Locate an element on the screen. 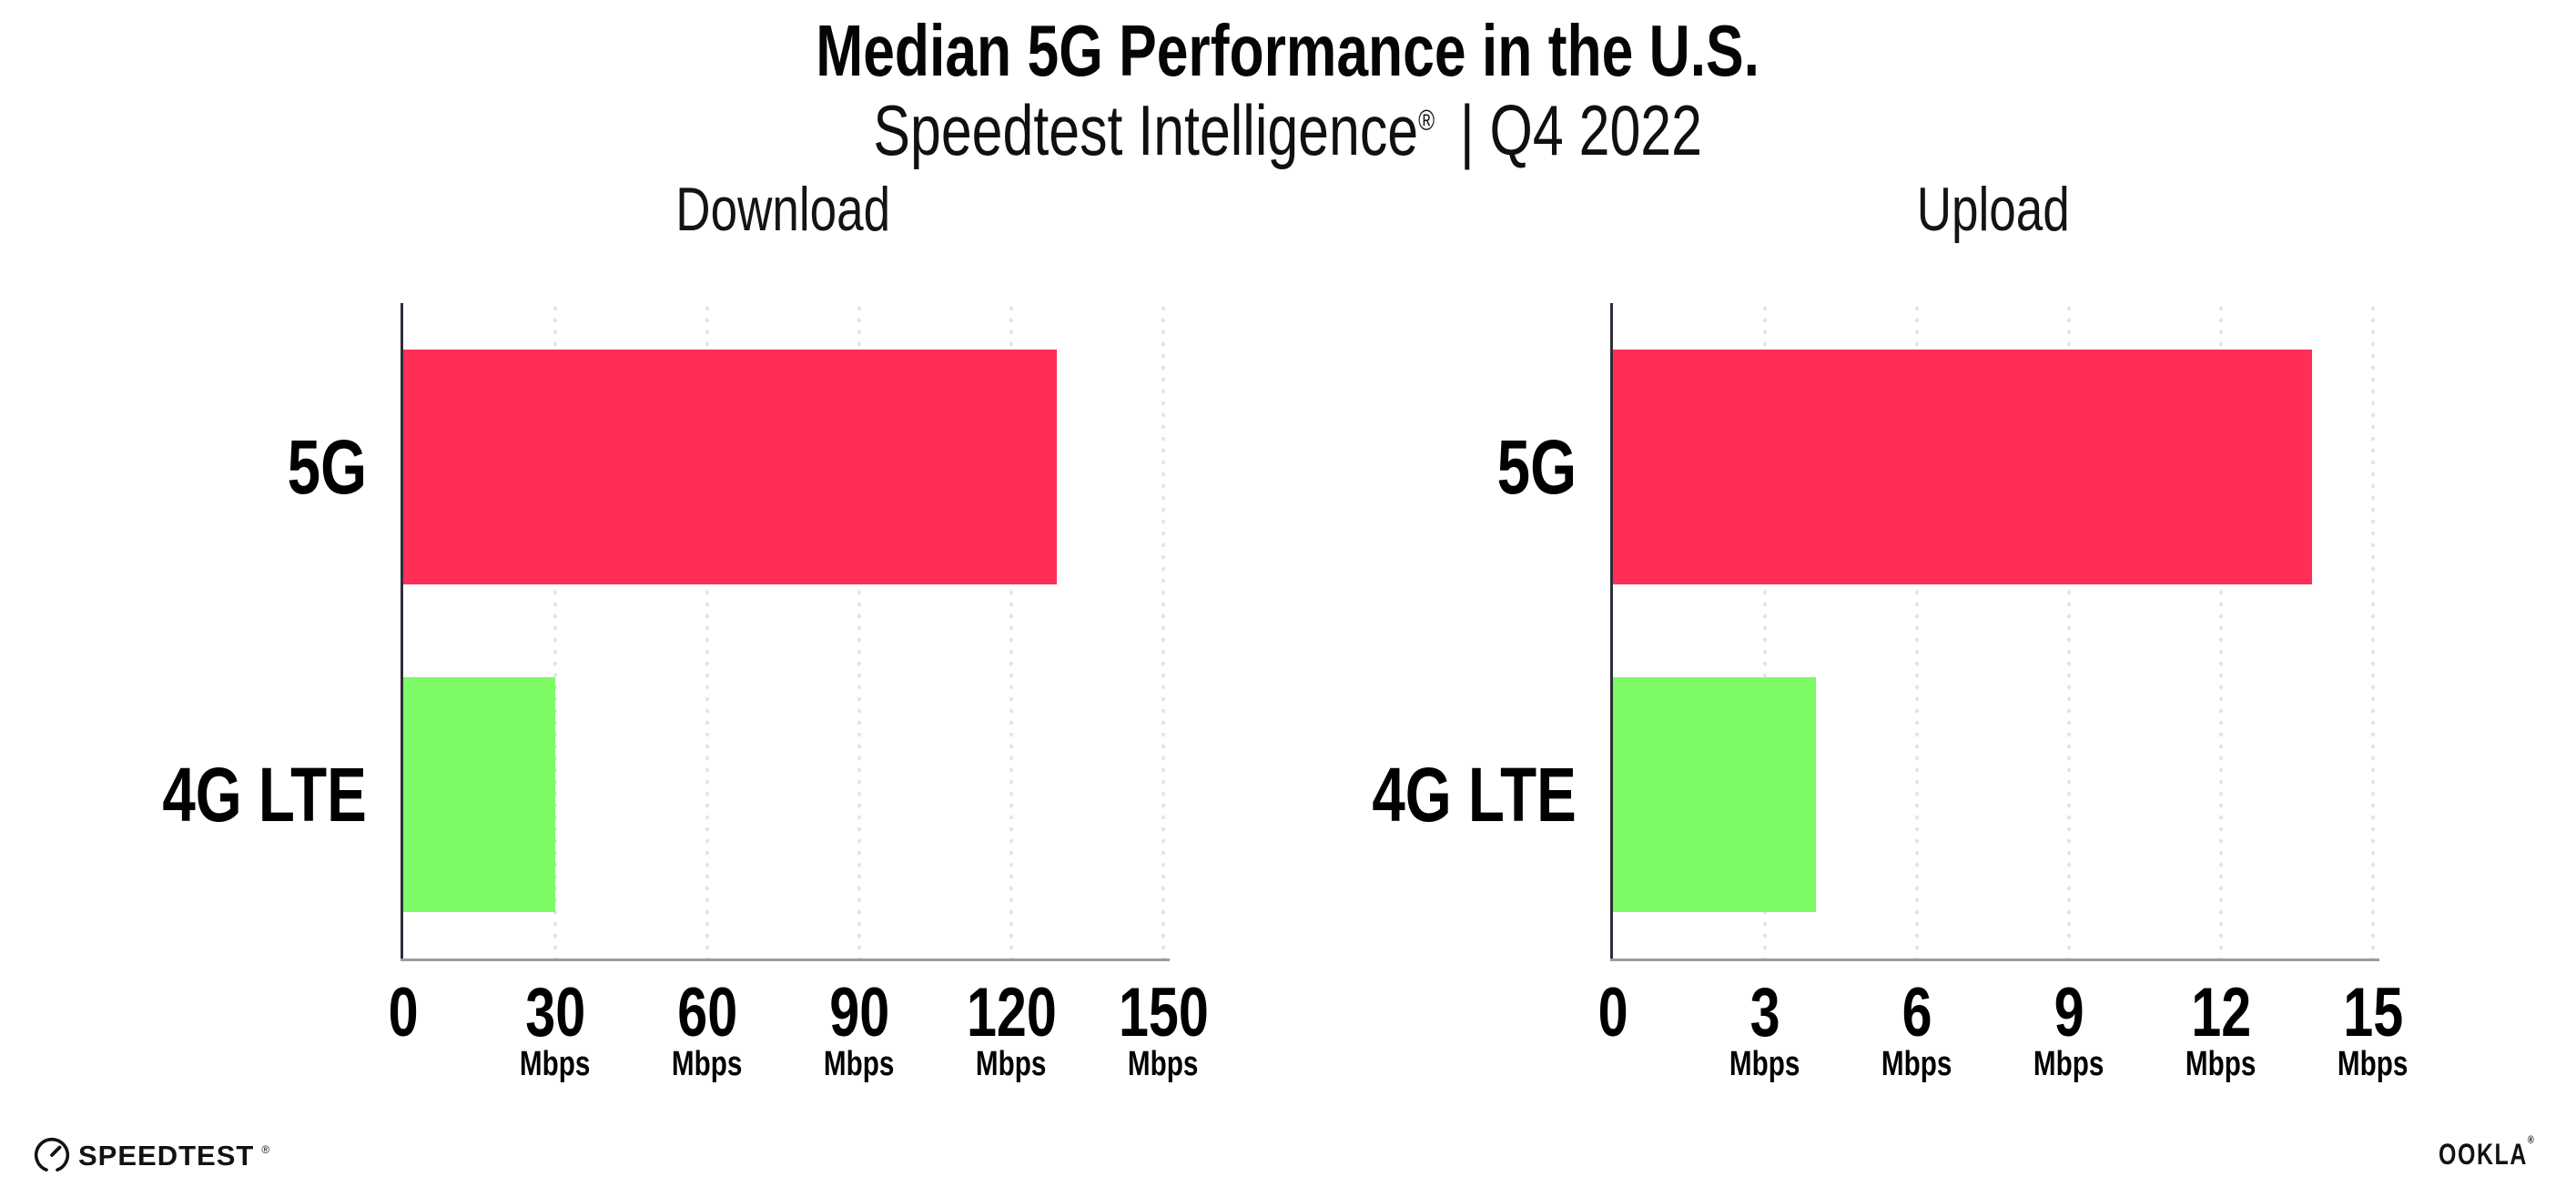 The image size is (2576, 1197). page-title-text: Median 5G Performance in the U.S. is located at coordinates (1288, 50).